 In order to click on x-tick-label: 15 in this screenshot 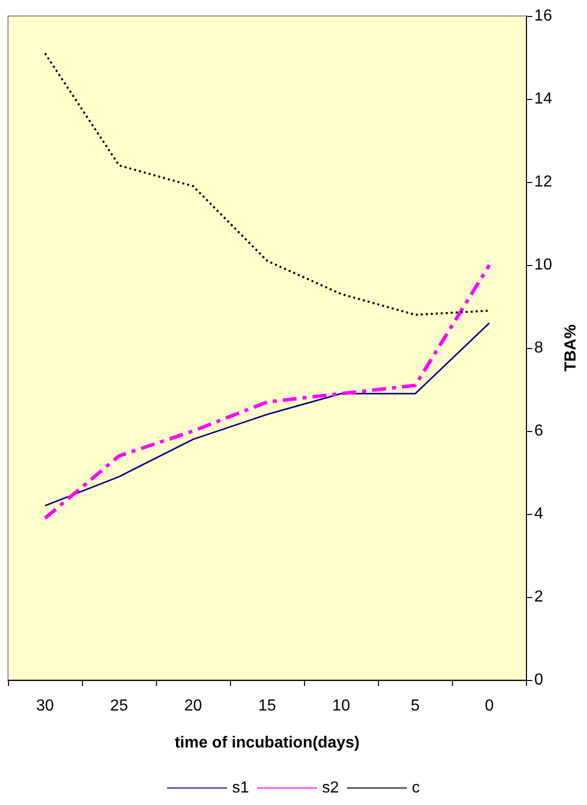, I will do `click(267, 706)`.